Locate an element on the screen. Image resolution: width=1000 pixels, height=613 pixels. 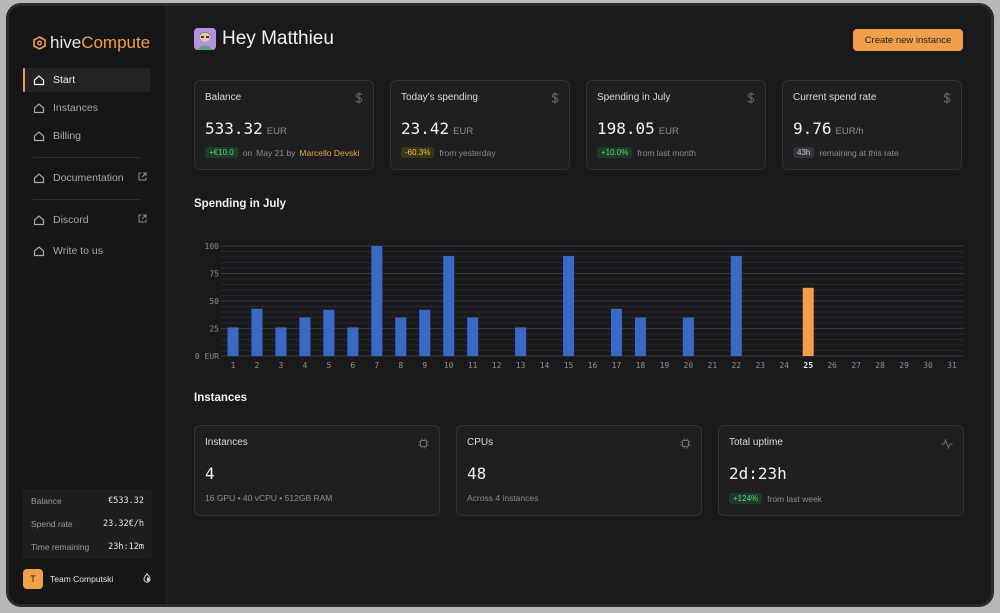
change-badge: +€10.0 is located at coordinates (221, 152).